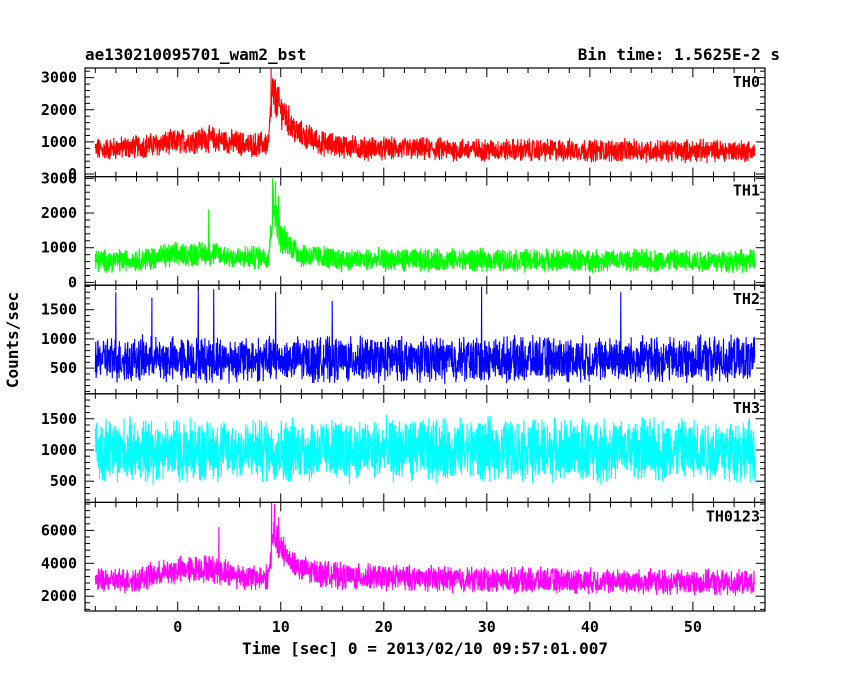  What do you see at coordinates (746, 299) in the screenshot?
I see `panel-label: TH2` at bounding box center [746, 299].